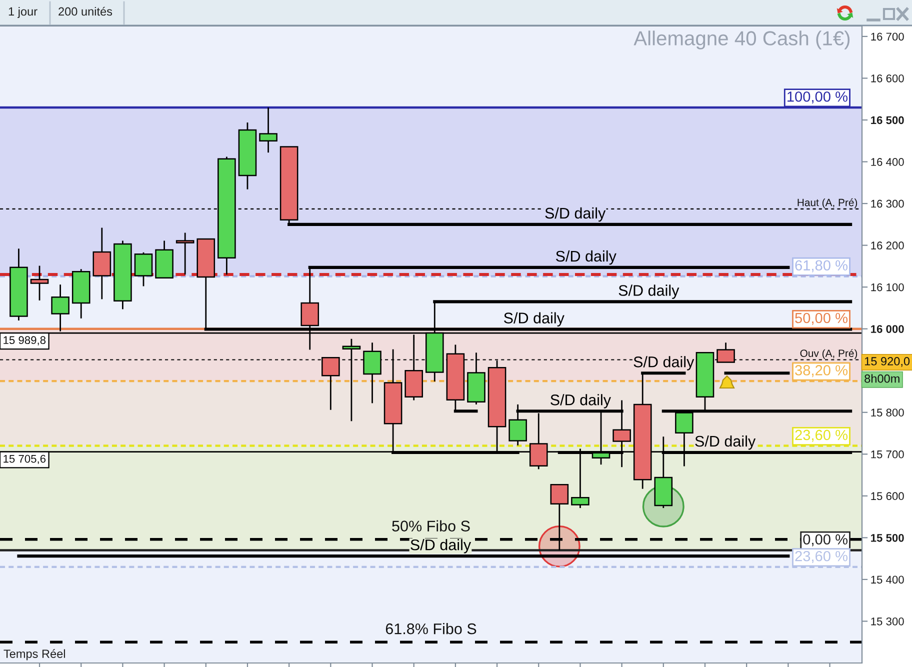 This screenshot has width=912, height=667. I want to click on y-tick-label: 16 200, so click(887, 246).